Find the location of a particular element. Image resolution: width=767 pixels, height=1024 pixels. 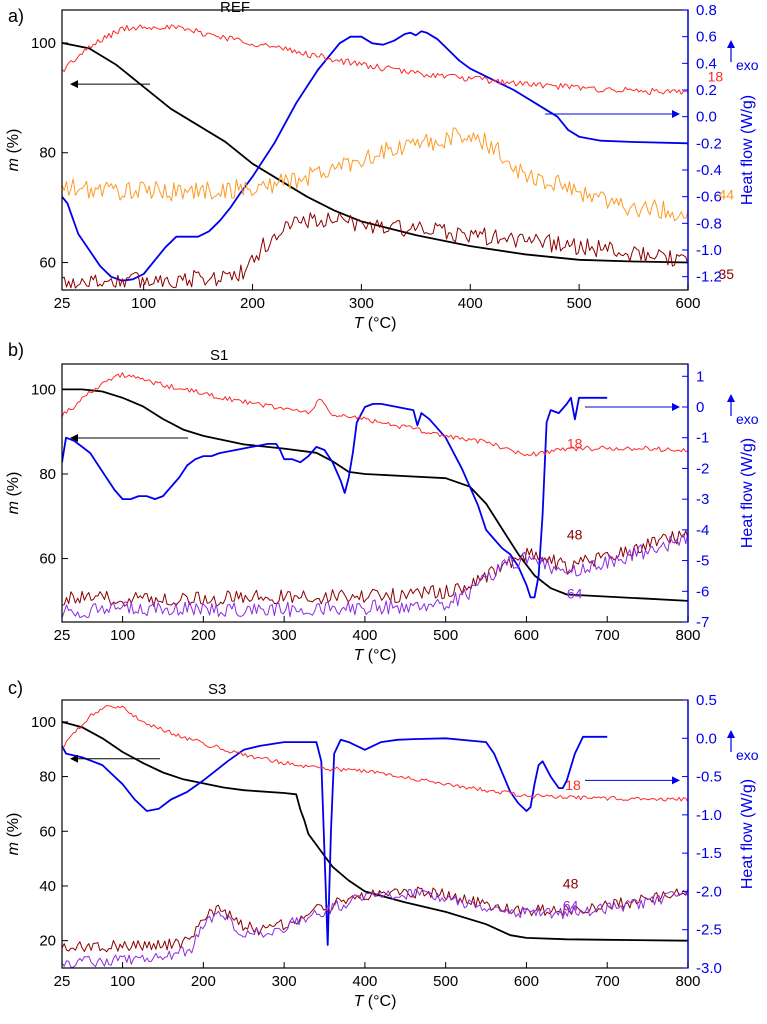

panel-title: S1 is located at coordinates (219, 355).